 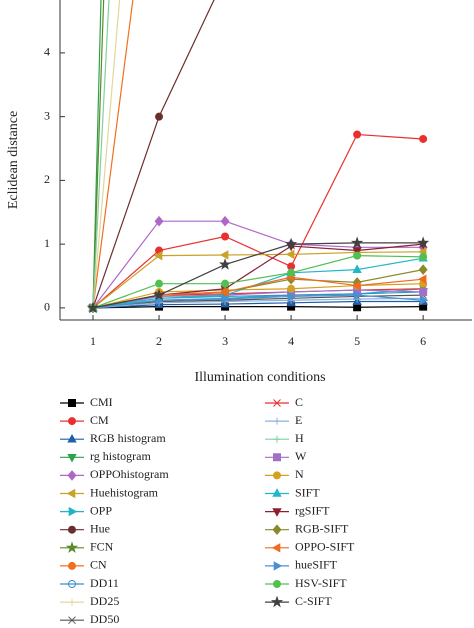 I want to click on legend-label: DD11, so click(x=104, y=583).